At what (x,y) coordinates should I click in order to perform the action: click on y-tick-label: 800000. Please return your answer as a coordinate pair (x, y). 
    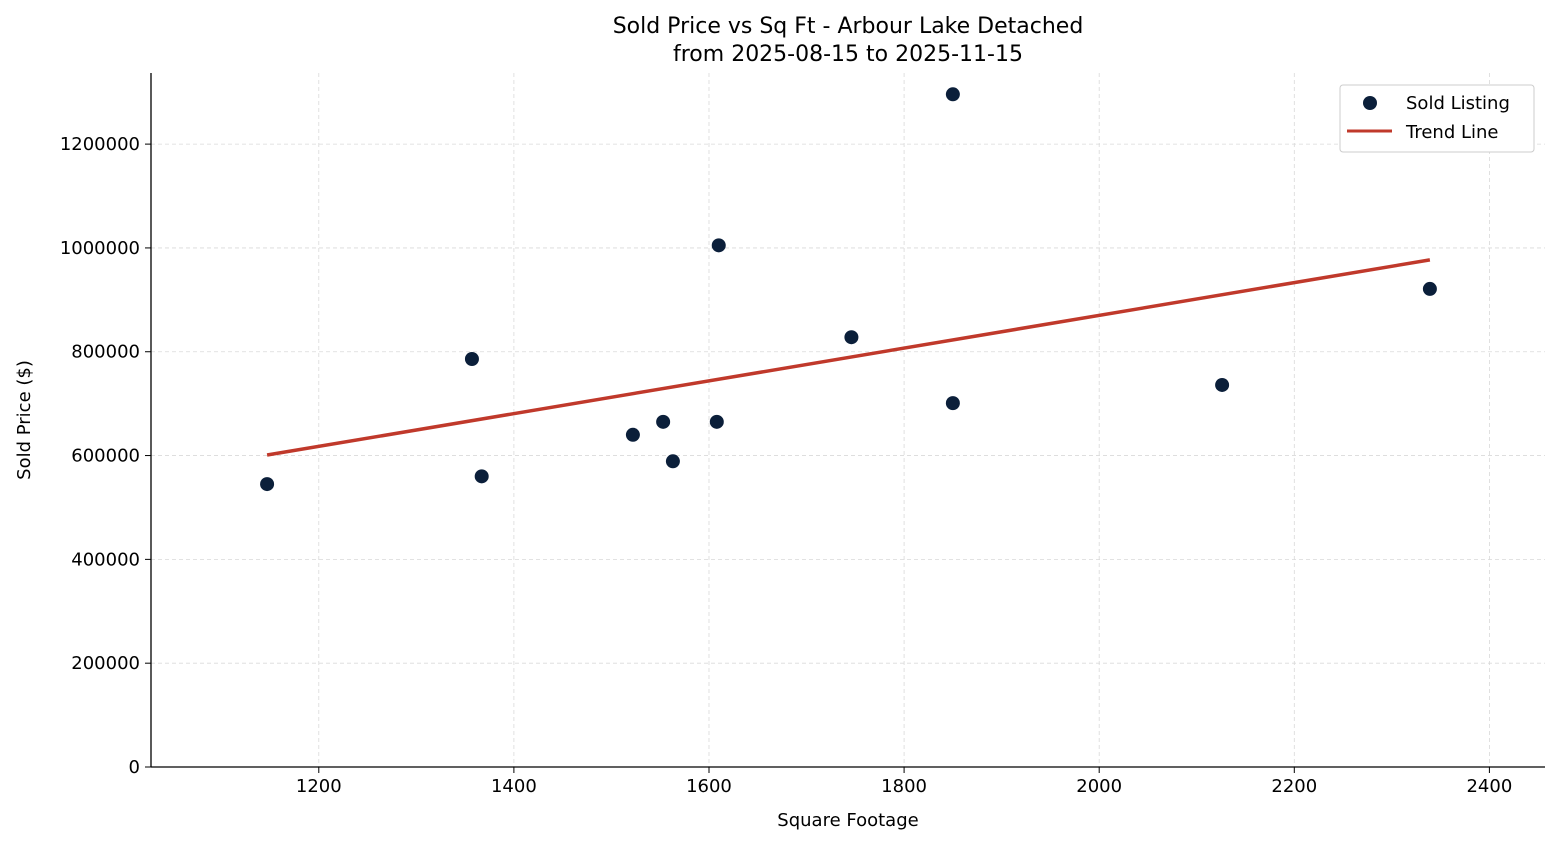
    Looking at the image, I should click on (105, 352).